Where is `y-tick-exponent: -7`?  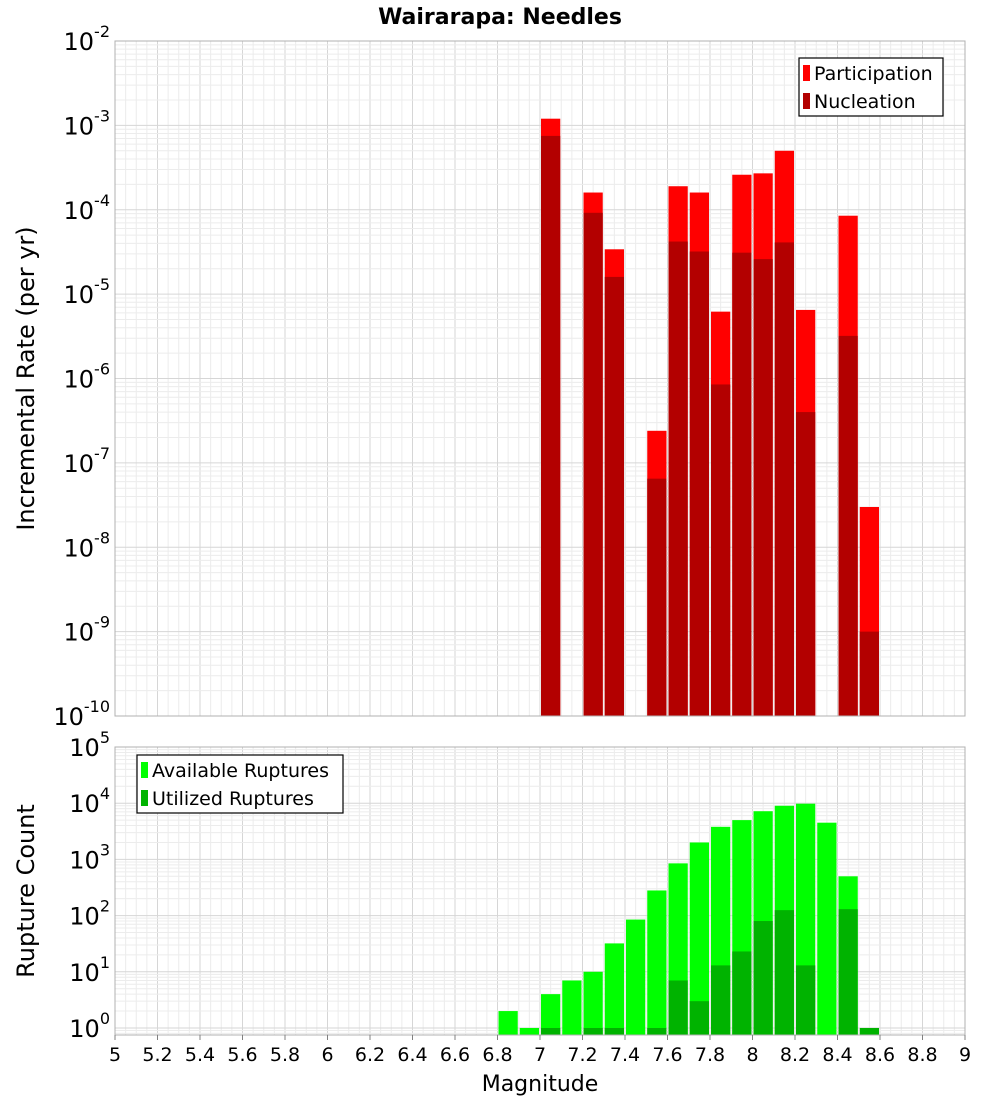
y-tick-exponent: -7 is located at coordinates (102, 453).